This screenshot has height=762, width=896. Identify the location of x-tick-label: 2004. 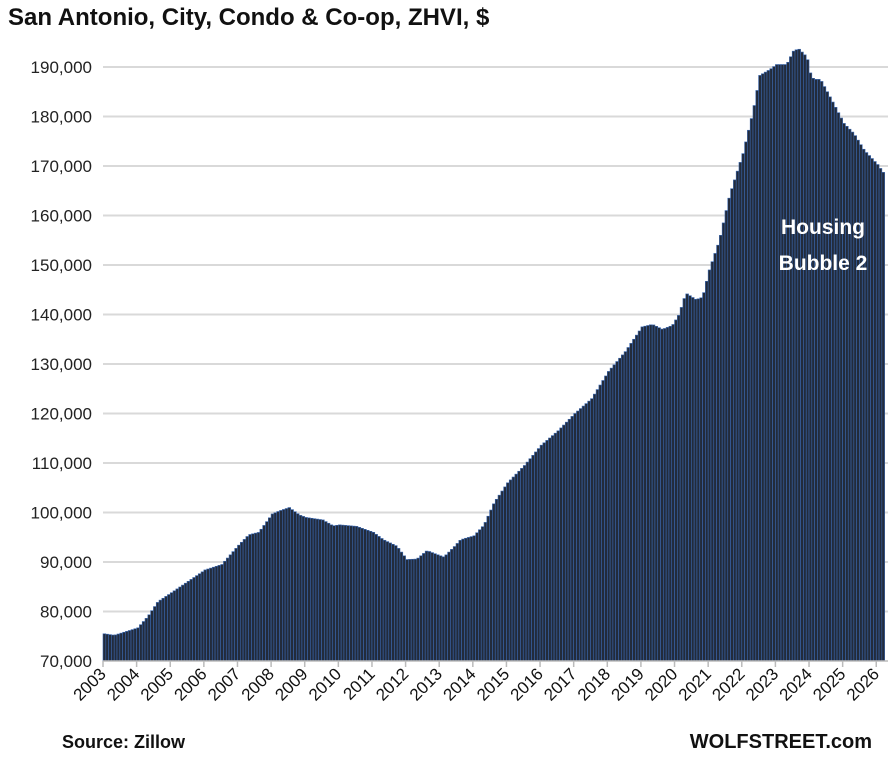
(123, 684).